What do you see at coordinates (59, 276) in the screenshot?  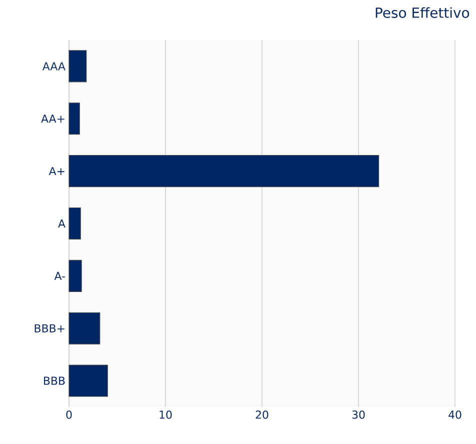 I see `y-tick-label: A-` at bounding box center [59, 276].